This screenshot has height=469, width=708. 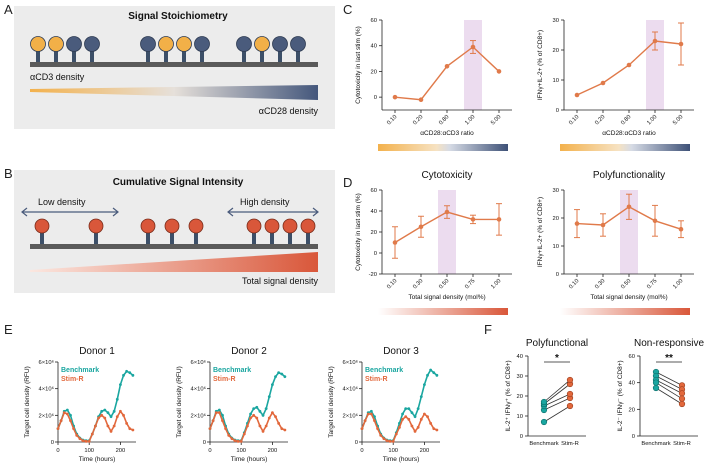 I want to click on x-axis-title: Time (hours), so click(x=401, y=459).